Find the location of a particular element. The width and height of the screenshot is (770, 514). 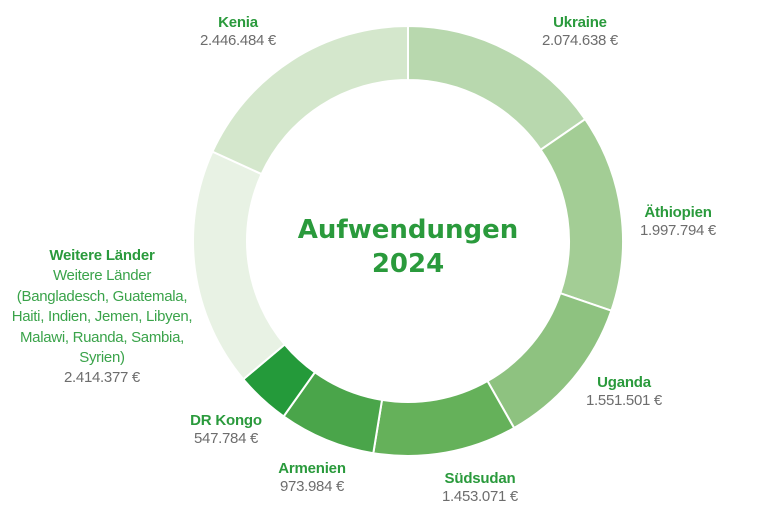

donut-segment-südsudan is located at coordinates (444, 418).